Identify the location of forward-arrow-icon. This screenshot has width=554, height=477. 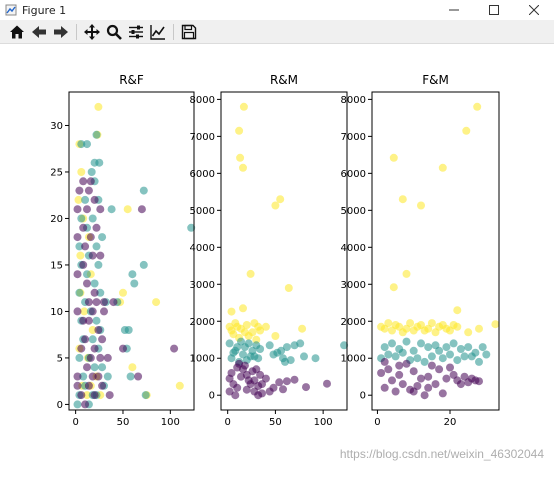
(60, 31).